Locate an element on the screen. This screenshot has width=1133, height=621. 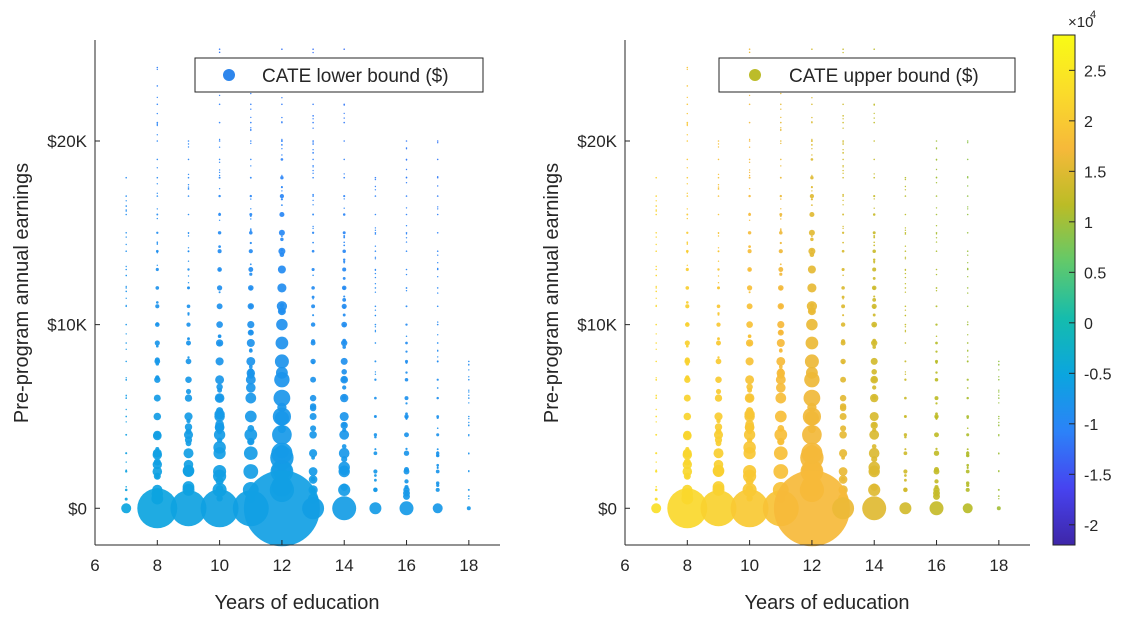
colorbar-gradient is located at coordinates (1064, 290).